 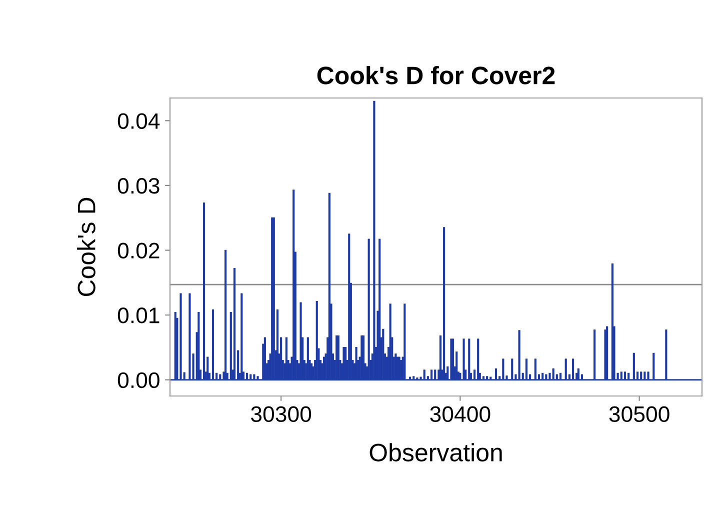 I want to click on x-axis-title: Observation, so click(x=436, y=452).